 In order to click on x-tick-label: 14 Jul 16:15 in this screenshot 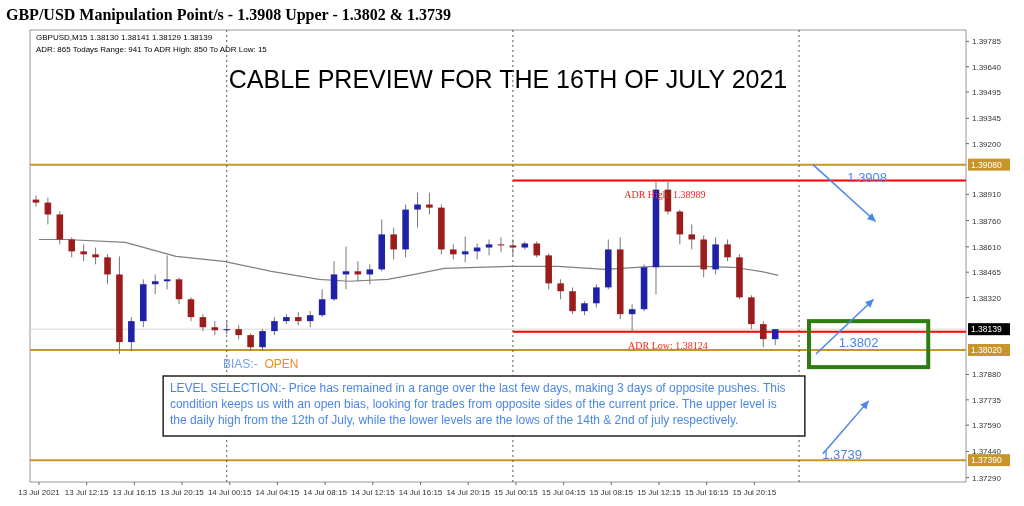, I will do `click(420, 492)`.